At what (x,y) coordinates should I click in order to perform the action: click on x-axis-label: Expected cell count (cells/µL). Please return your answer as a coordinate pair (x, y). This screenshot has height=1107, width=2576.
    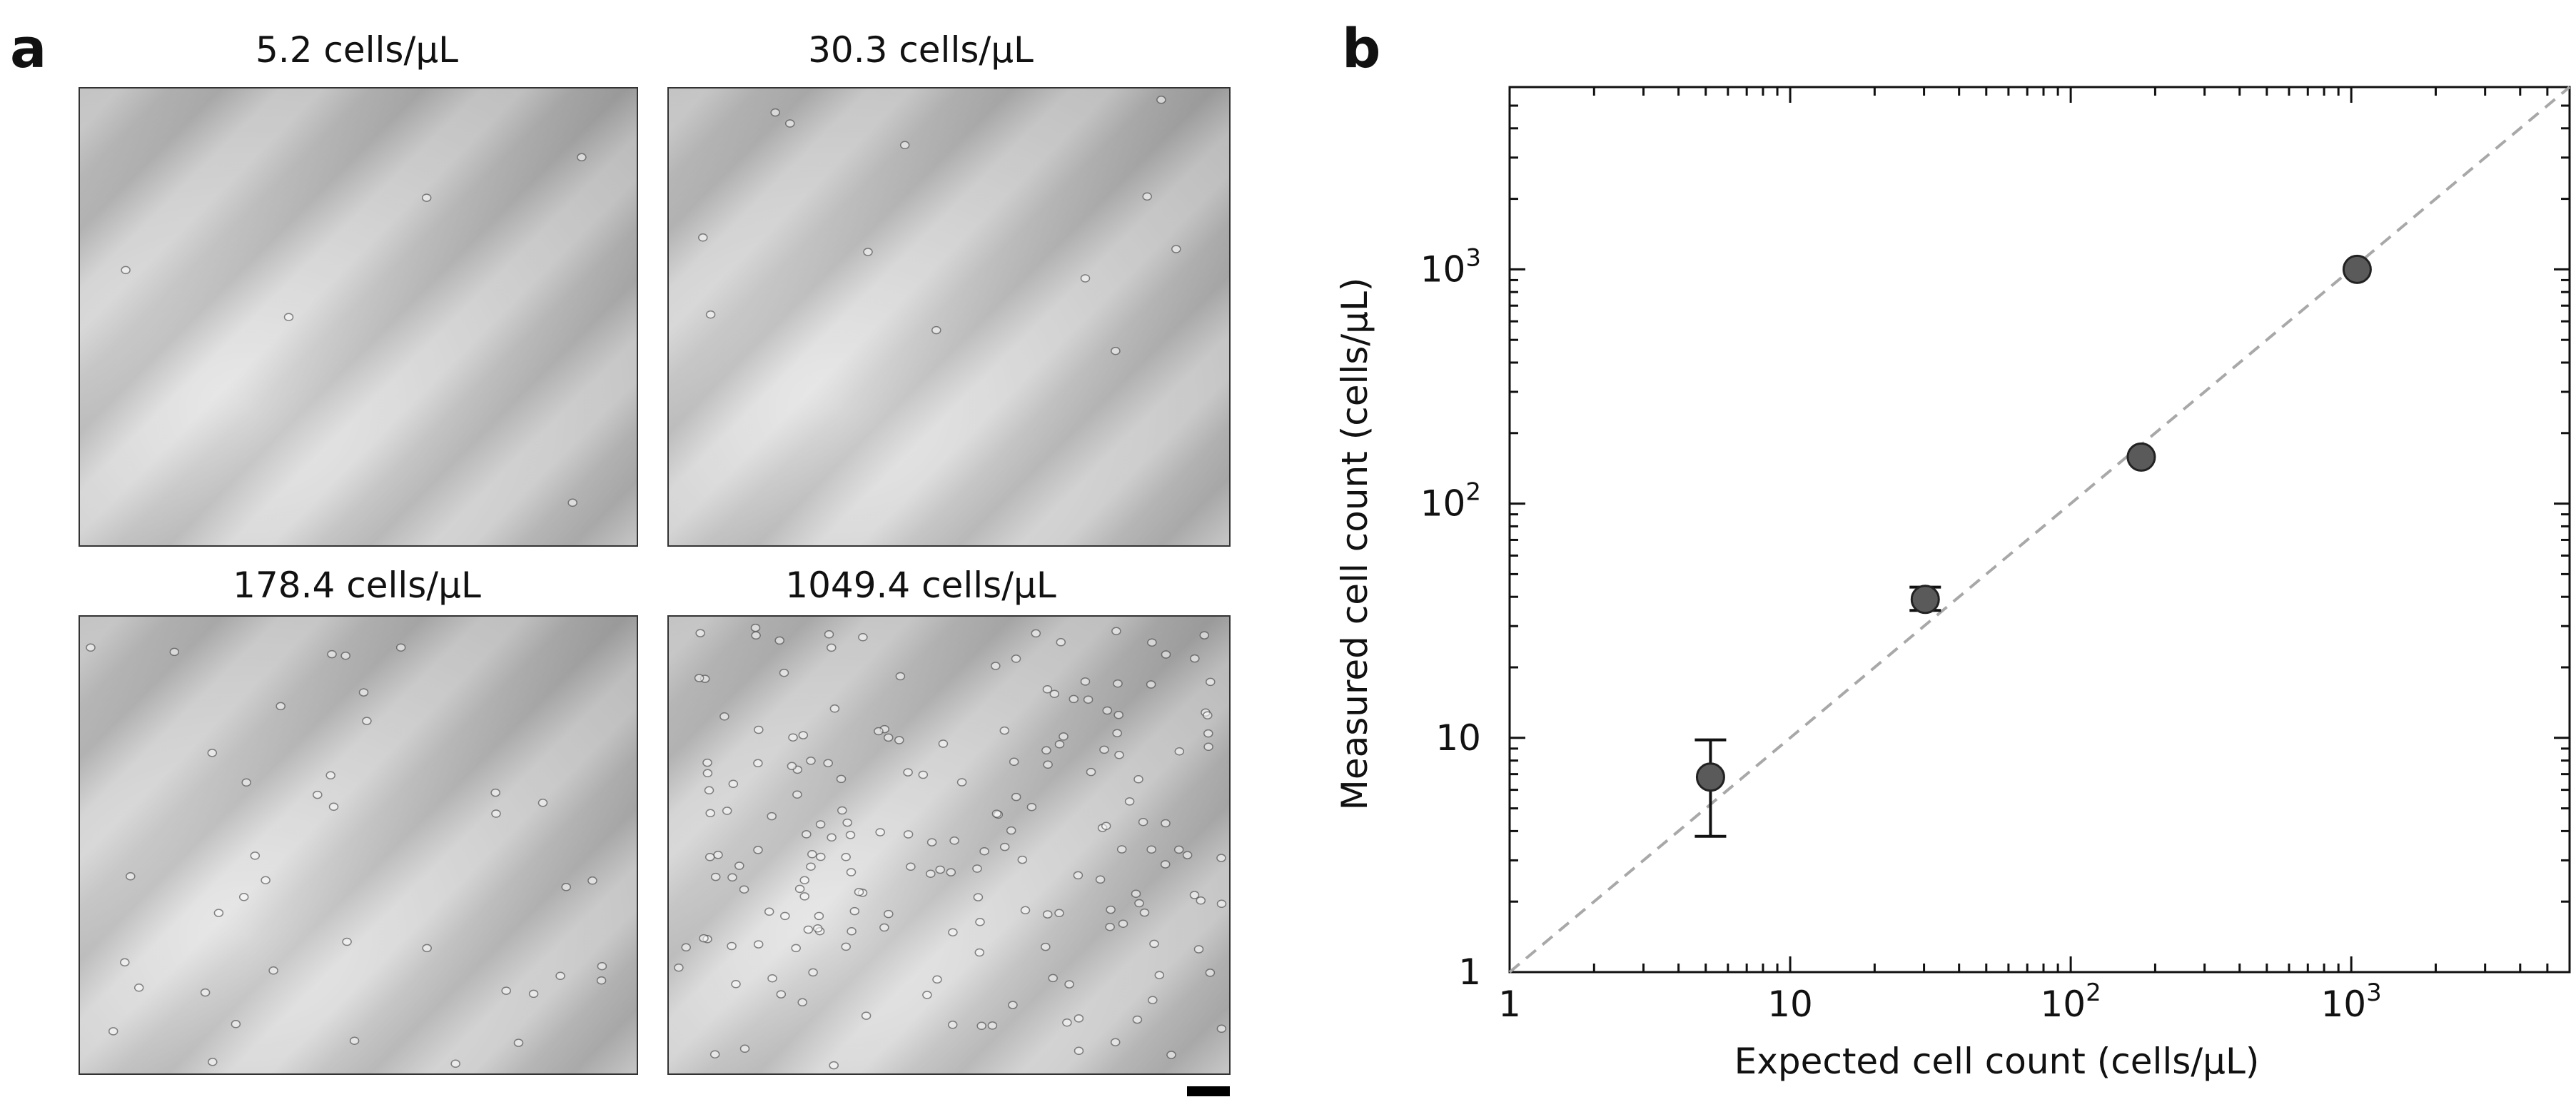
    Looking at the image, I should click on (1997, 1061).